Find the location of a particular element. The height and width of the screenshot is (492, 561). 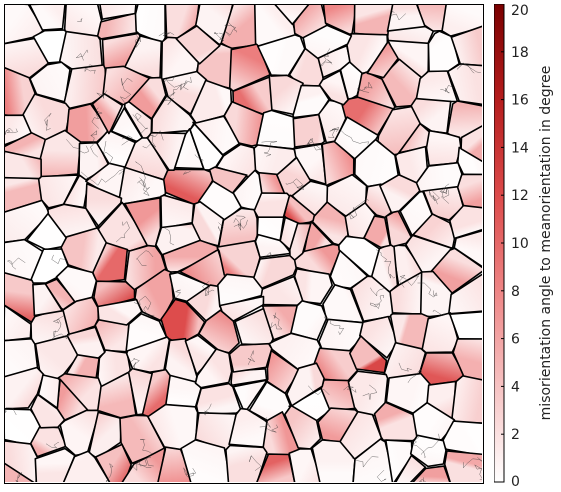

colorbar-tick-label: 6 is located at coordinates (515, 340).